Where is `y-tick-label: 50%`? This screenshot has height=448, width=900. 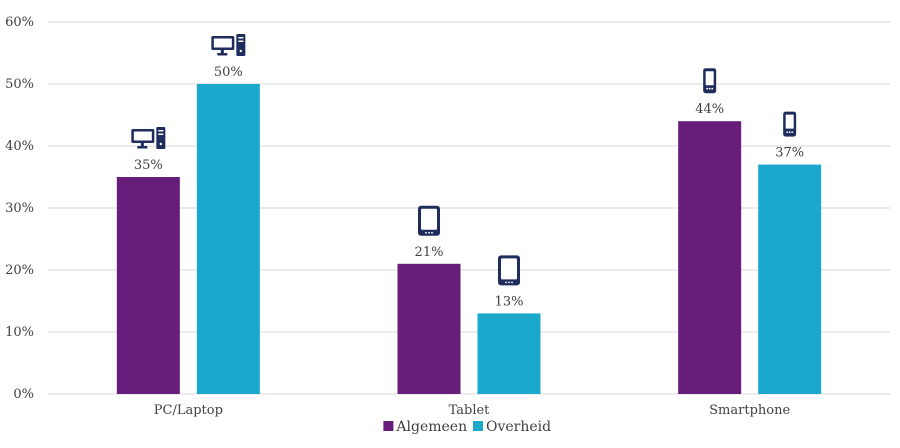 y-tick-label: 50% is located at coordinates (19, 84).